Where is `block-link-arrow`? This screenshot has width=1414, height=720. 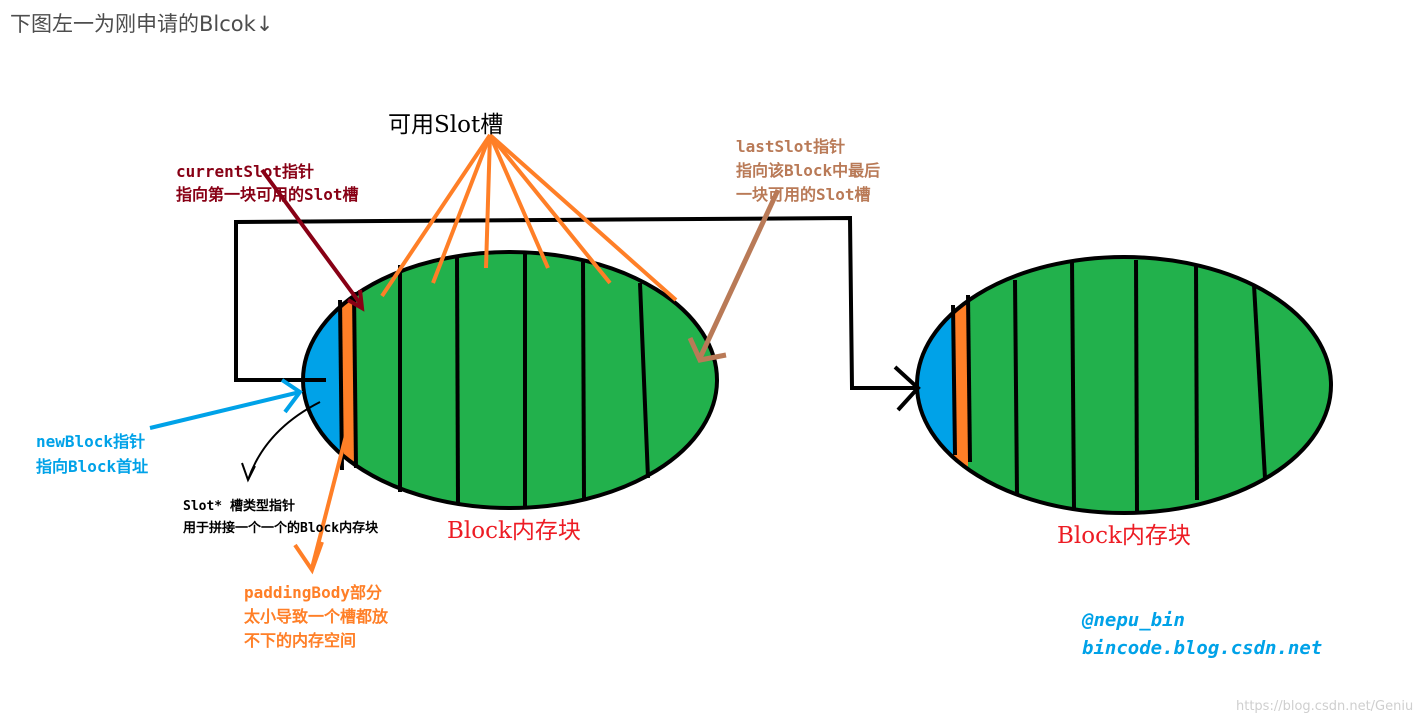 block-link-arrow is located at coordinates (577, 313).